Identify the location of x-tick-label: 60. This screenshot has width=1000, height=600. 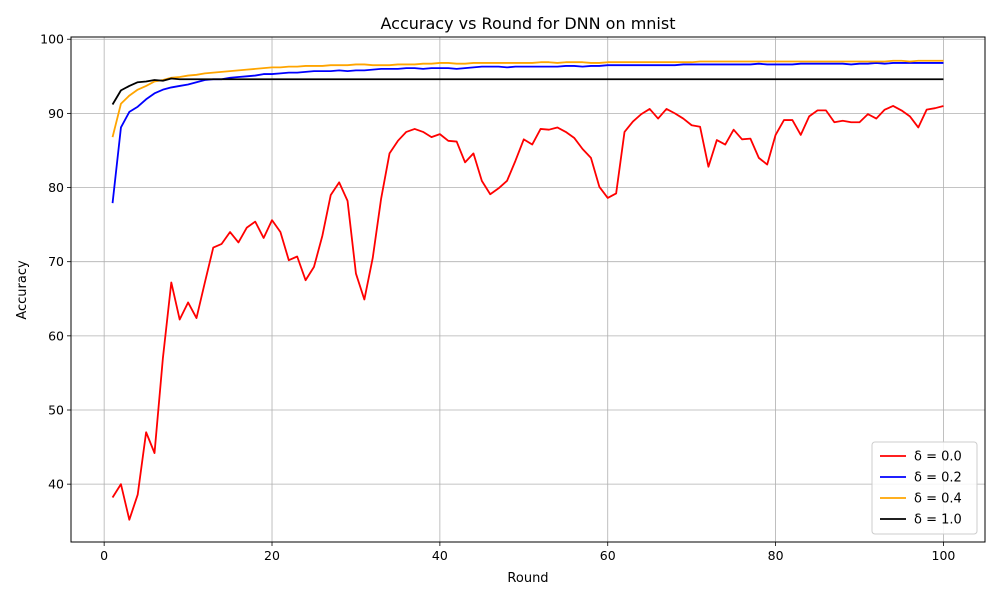
(608, 555).